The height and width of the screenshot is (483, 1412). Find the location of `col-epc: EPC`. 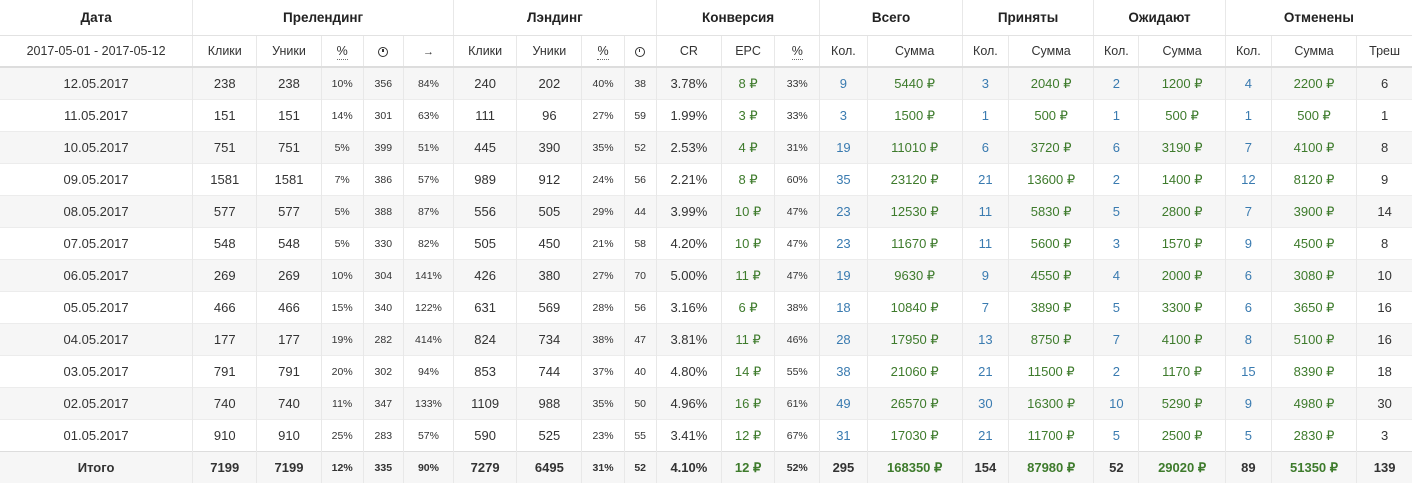

col-epc: EPC is located at coordinates (747, 52).